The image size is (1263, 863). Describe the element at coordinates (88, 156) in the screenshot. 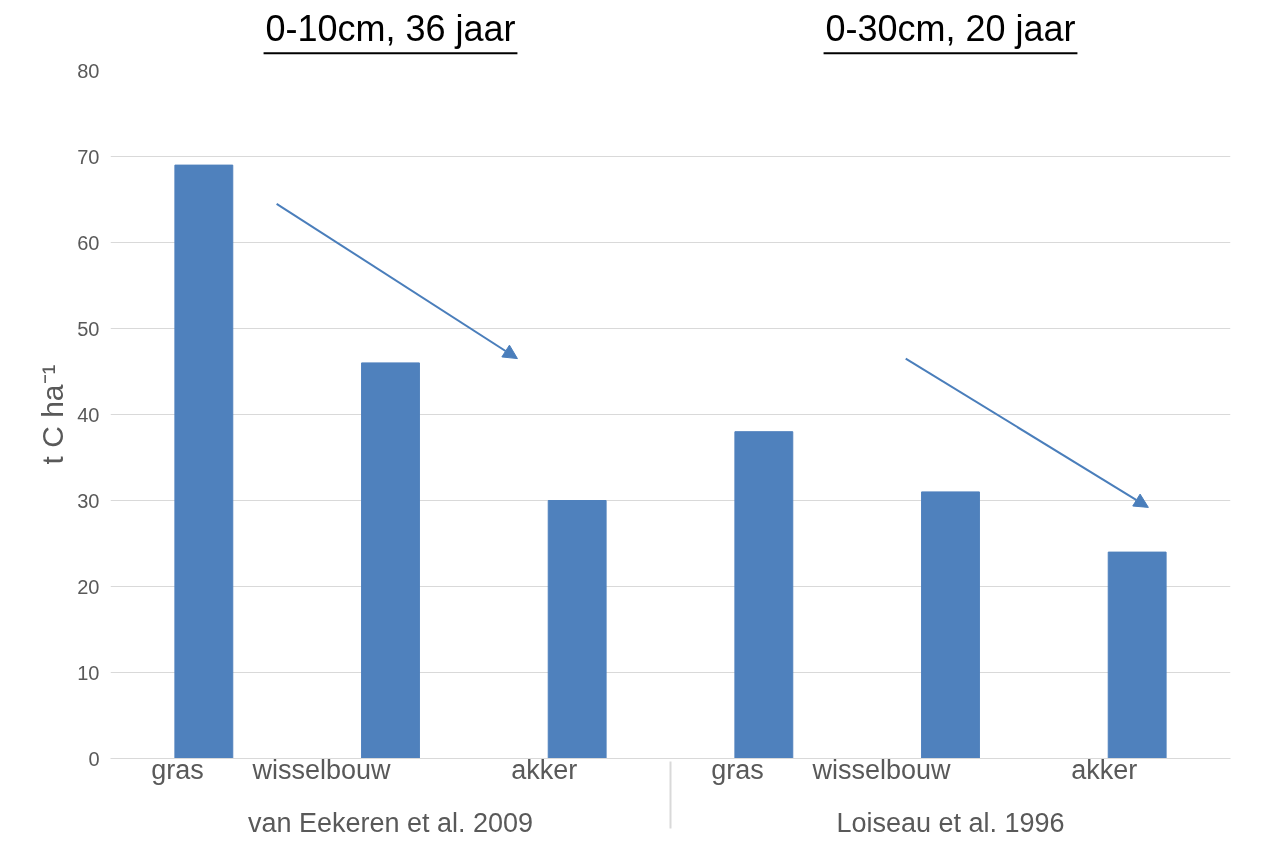

I see `y-tick-label: 70` at that location.